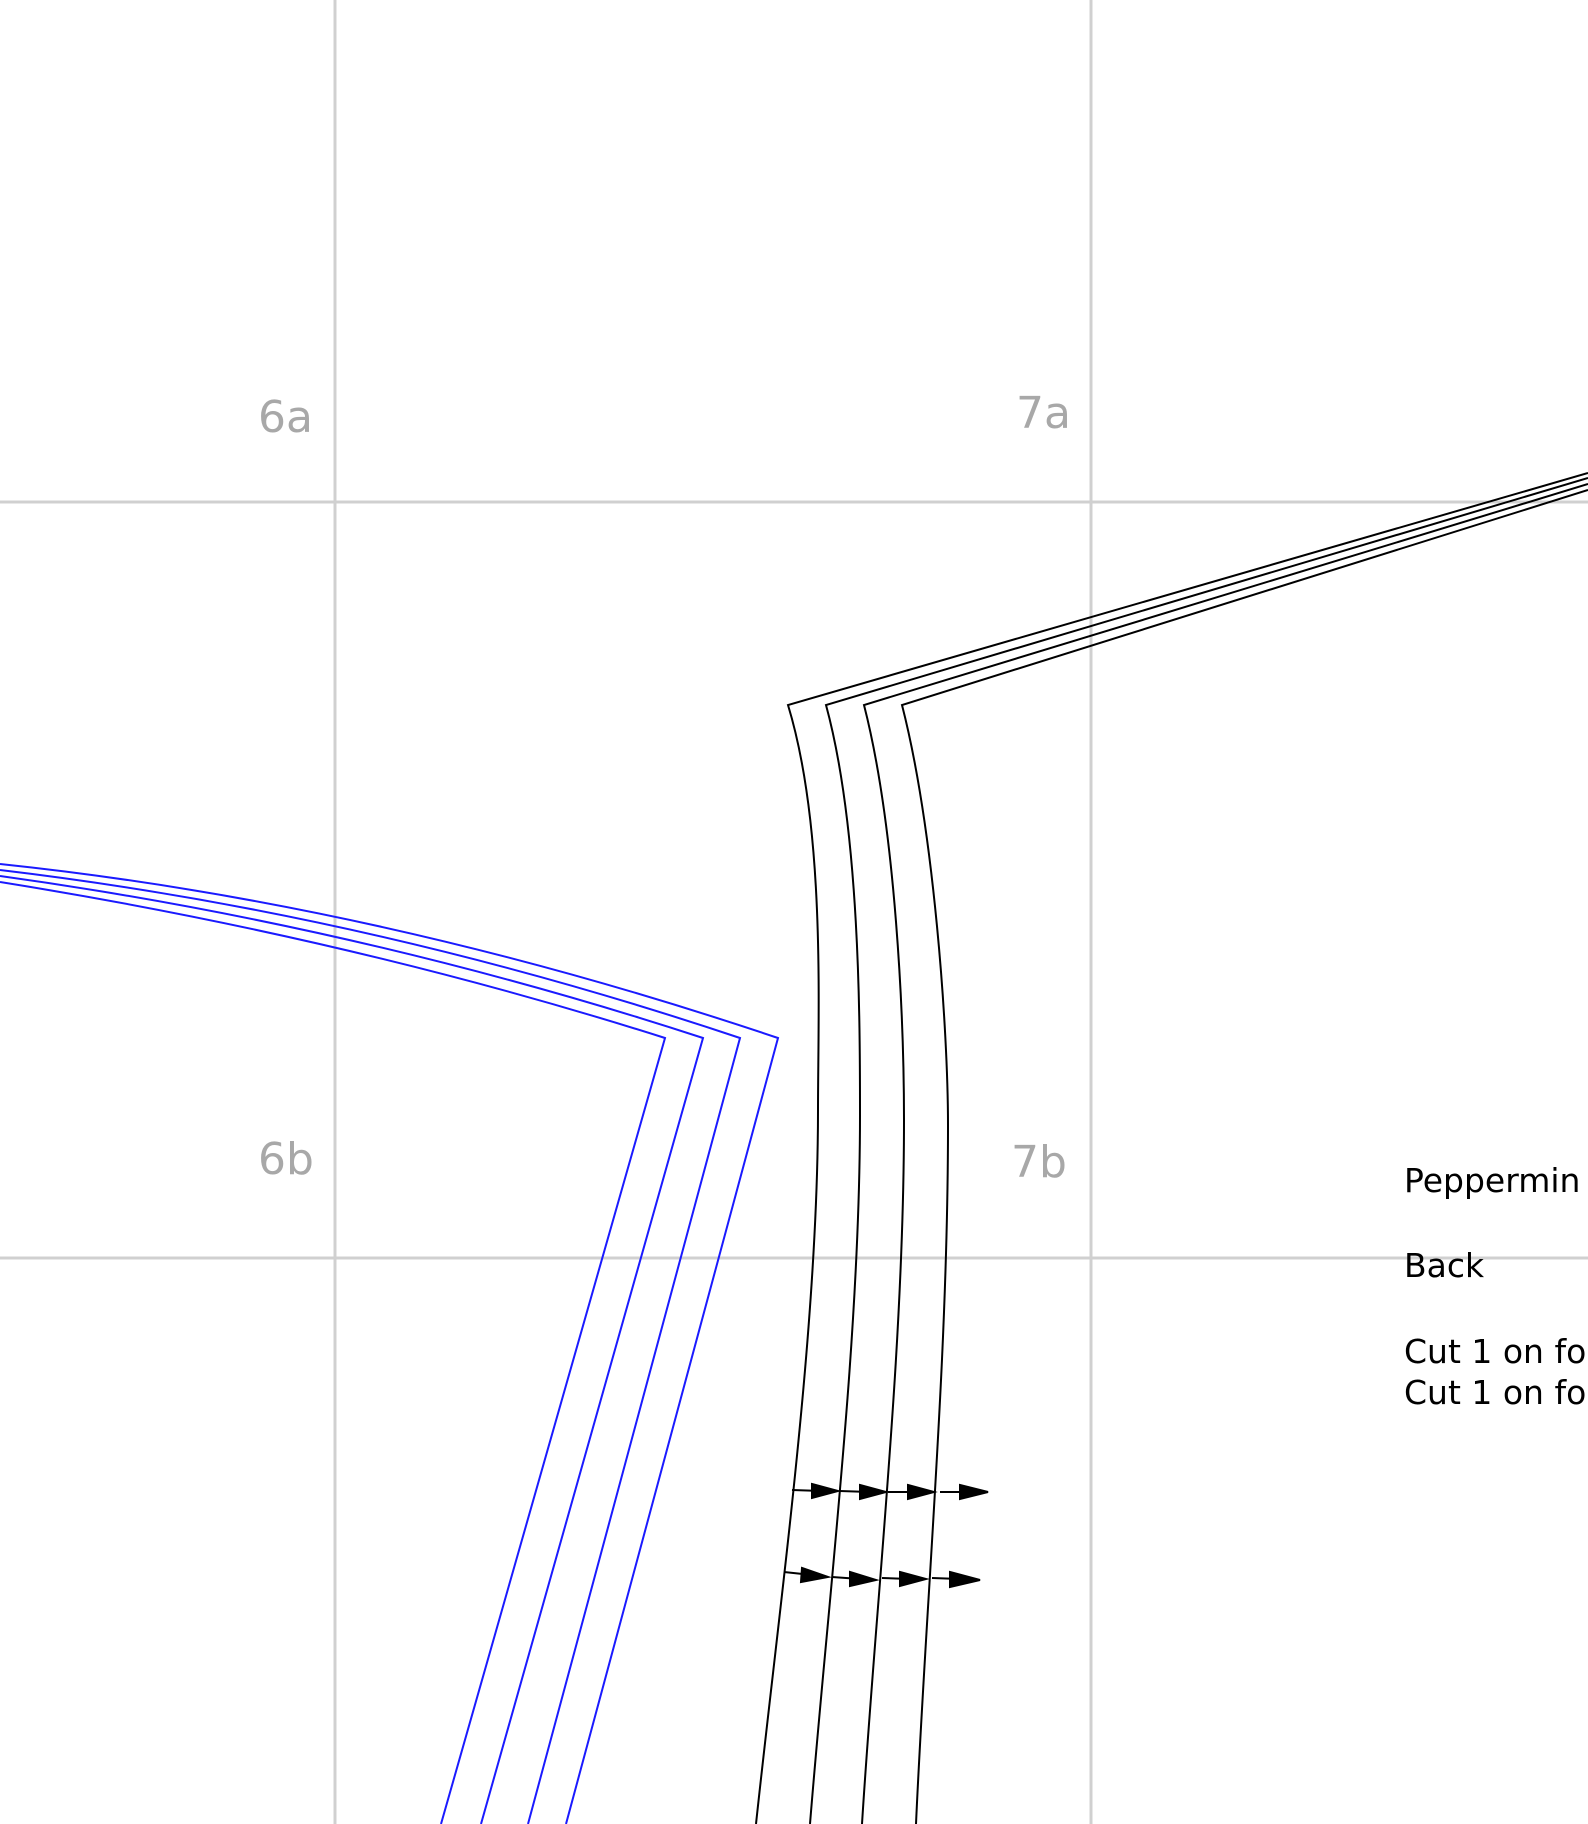 The height and width of the screenshot is (1824, 1588). What do you see at coordinates (1495, 1286) in the screenshot?
I see `piece-info: Peppermin Back Cut 1 on fo Cut 1 on fo` at bounding box center [1495, 1286].